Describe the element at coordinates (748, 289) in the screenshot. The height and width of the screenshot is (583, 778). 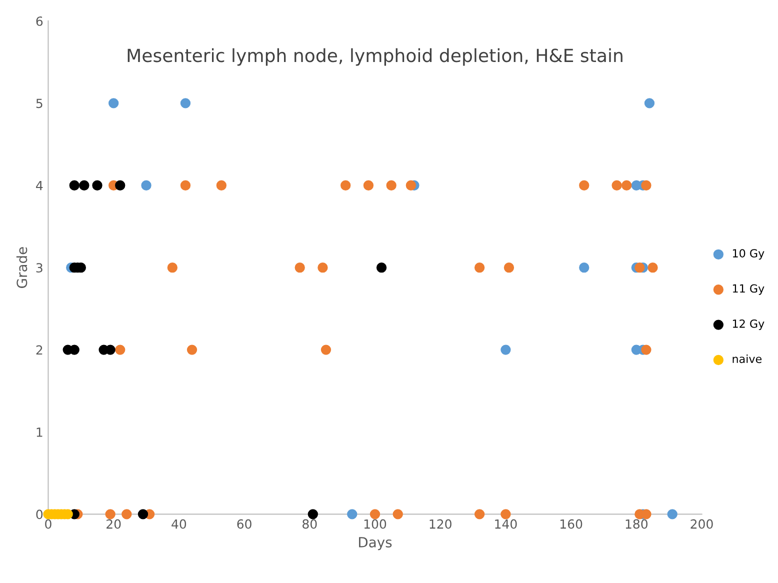
I see `legend-label: 11 Gy` at that location.